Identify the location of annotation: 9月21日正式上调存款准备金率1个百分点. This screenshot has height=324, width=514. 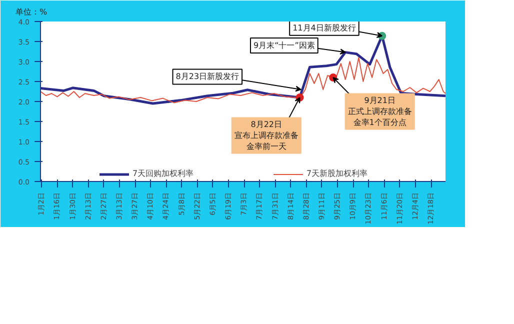
(380, 111).